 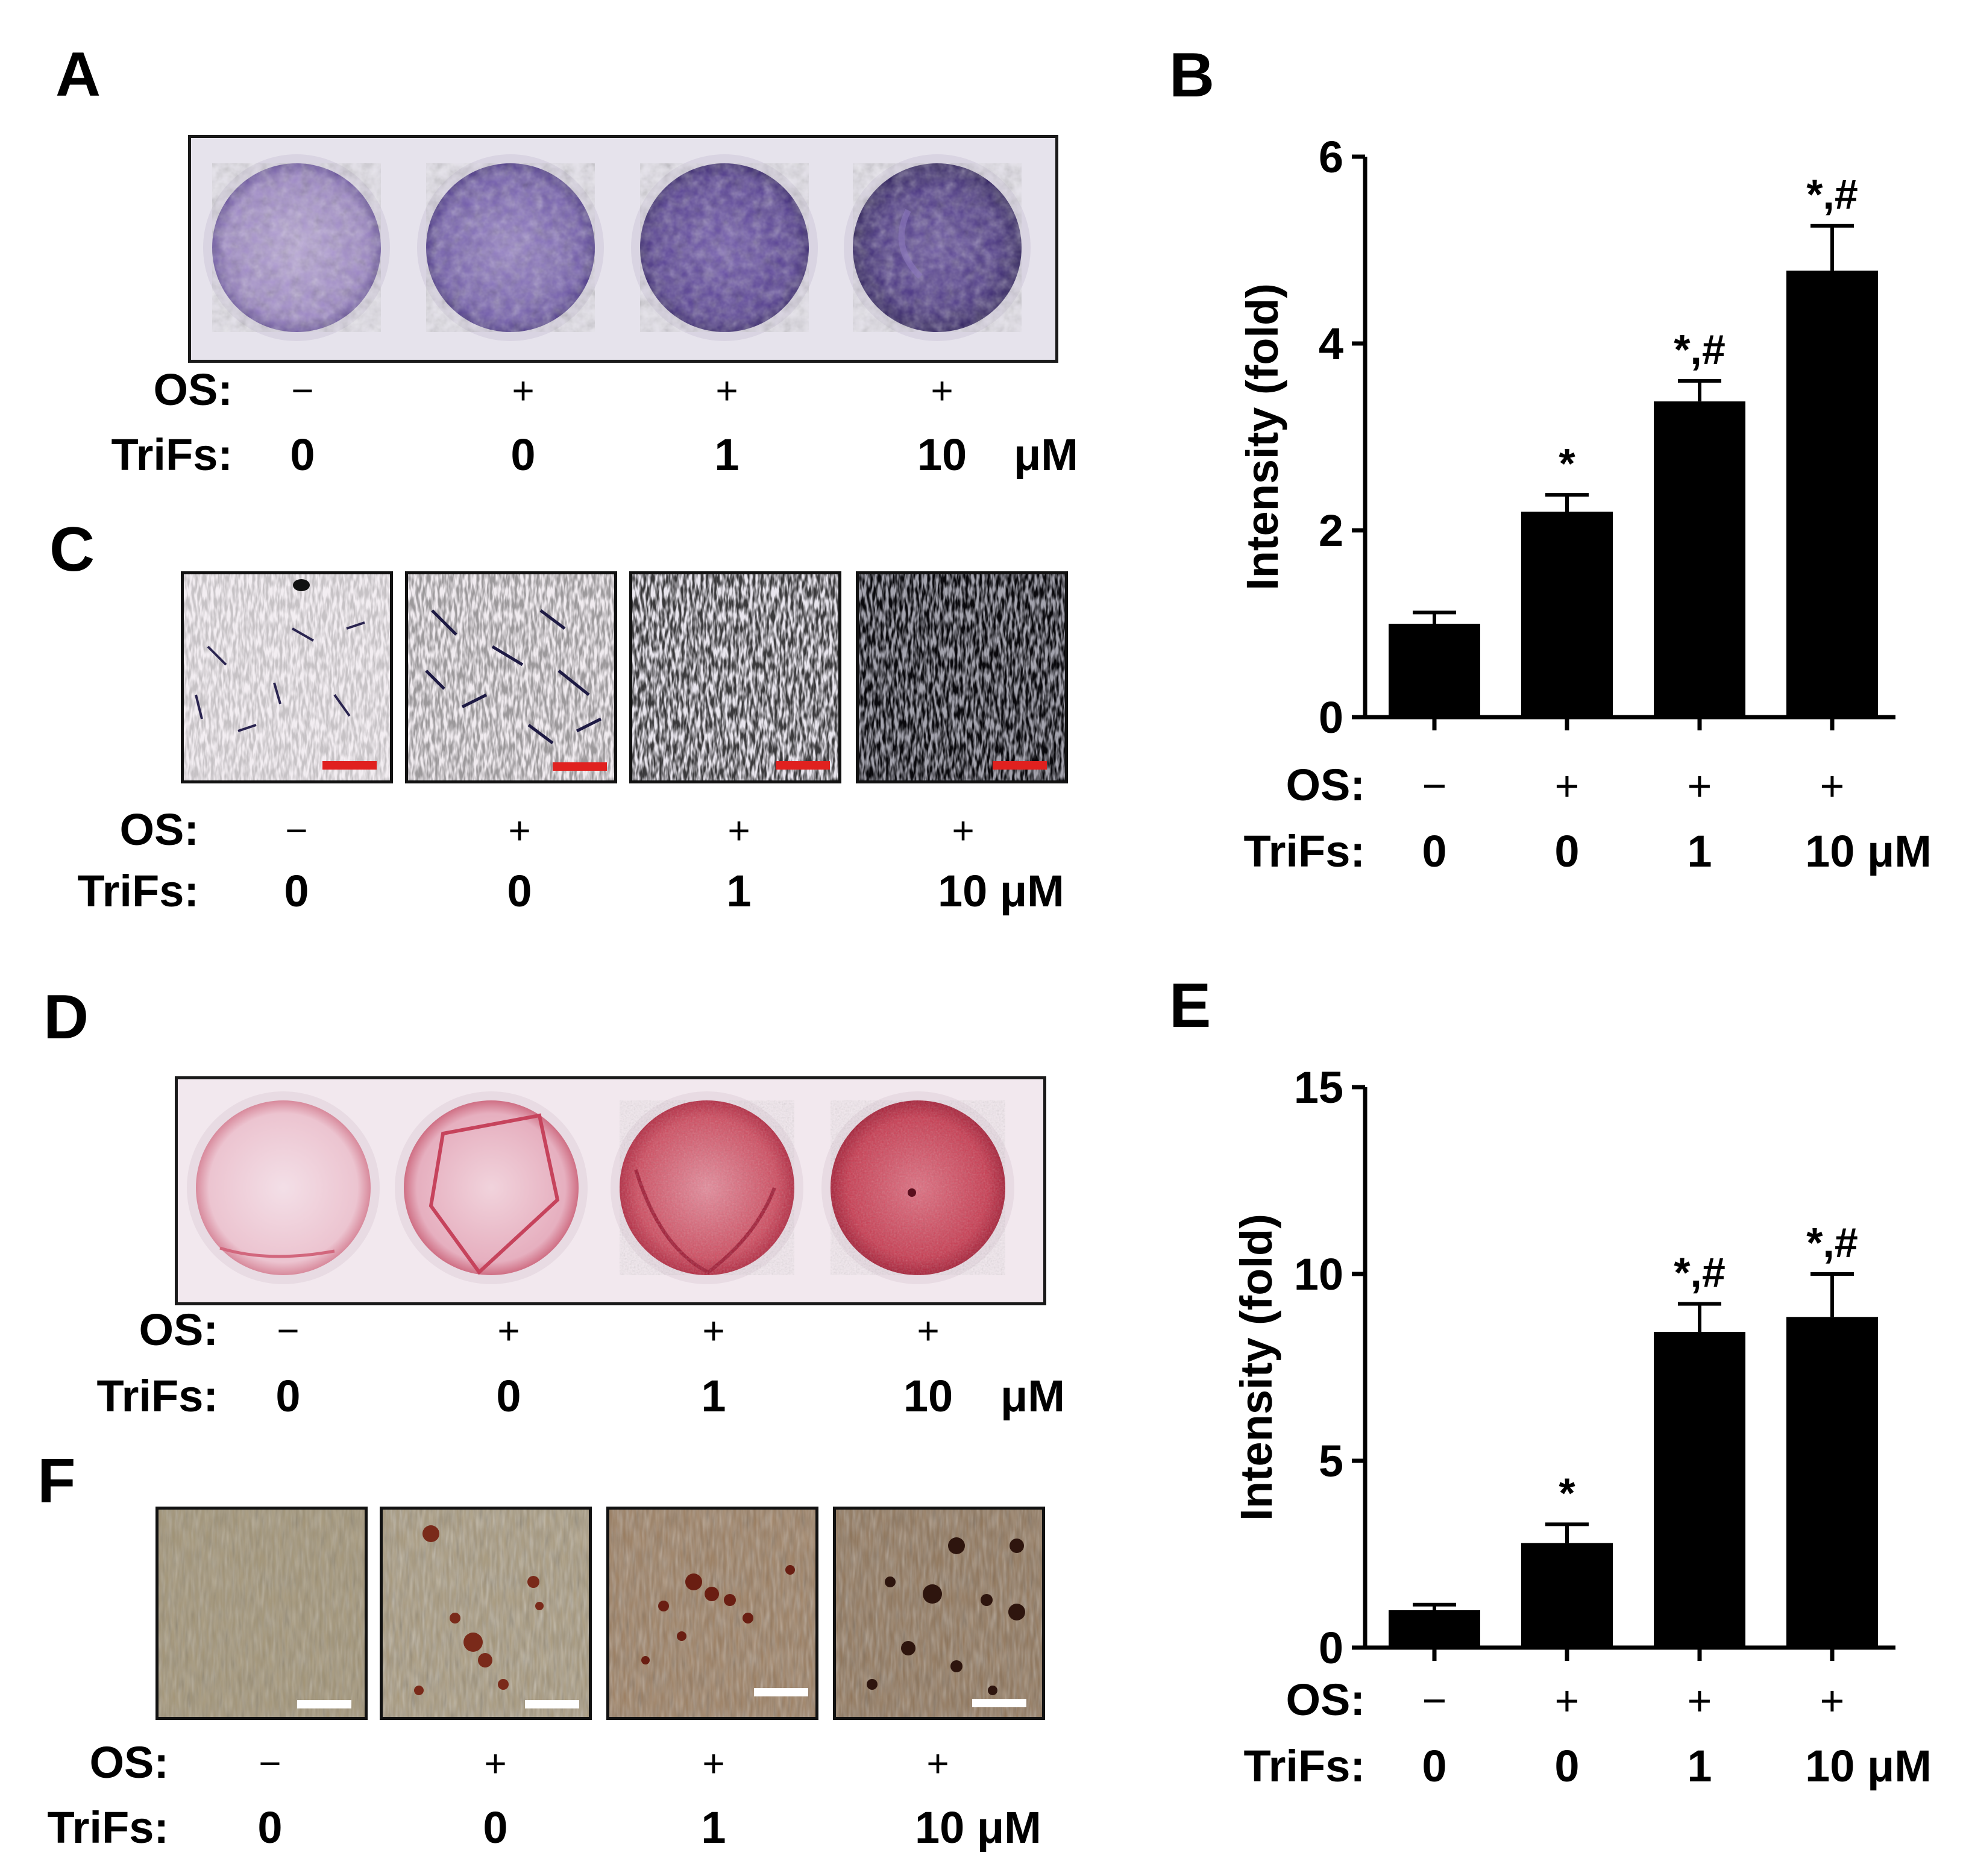 What do you see at coordinates (296, 891) in the screenshot?
I see `panel-c-trifs-1: 0` at bounding box center [296, 891].